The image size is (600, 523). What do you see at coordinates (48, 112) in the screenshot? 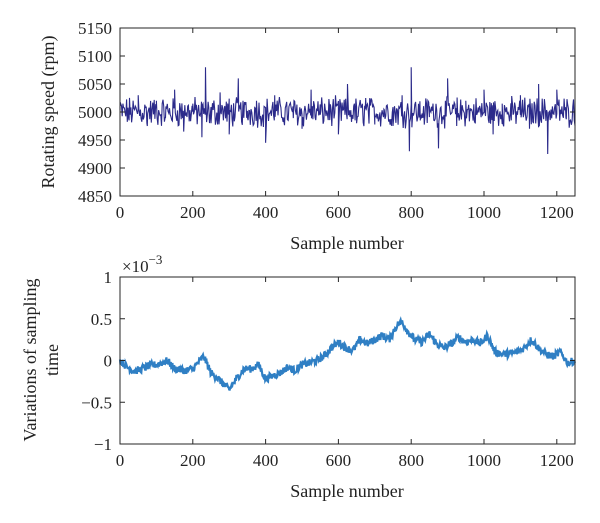
I see `speed-y-axis-label: Rotating speed (rpm)` at bounding box center [48, 112].